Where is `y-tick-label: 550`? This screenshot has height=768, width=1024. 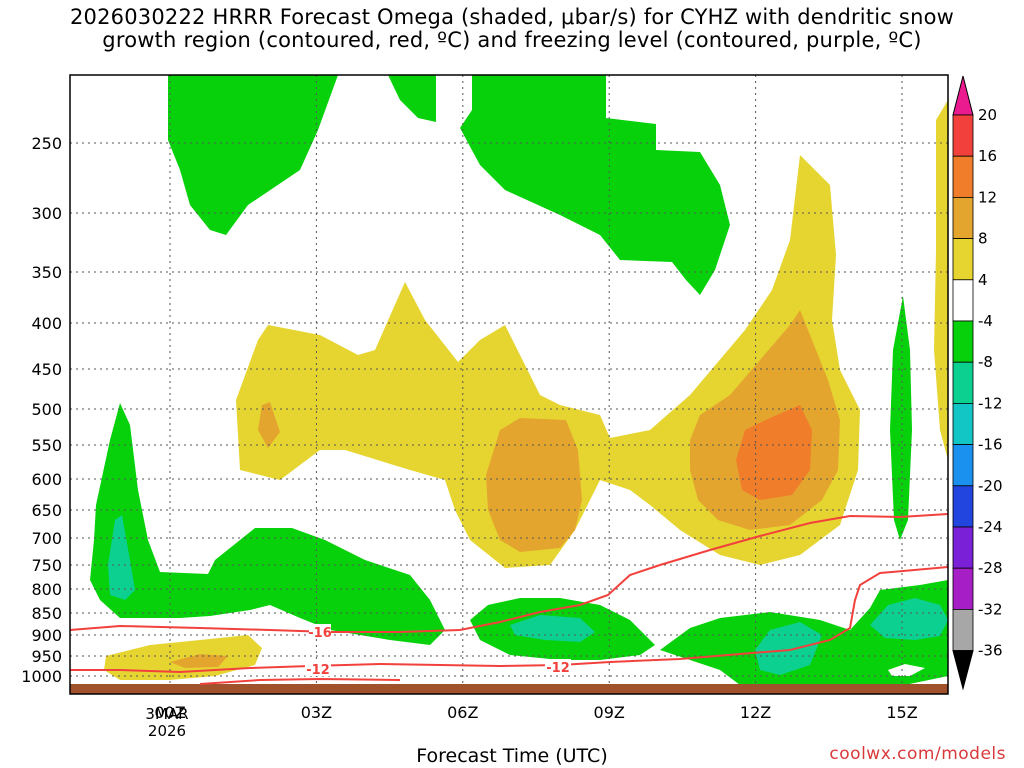
y-tick-label: 550 is located at coordinates (46, 445).